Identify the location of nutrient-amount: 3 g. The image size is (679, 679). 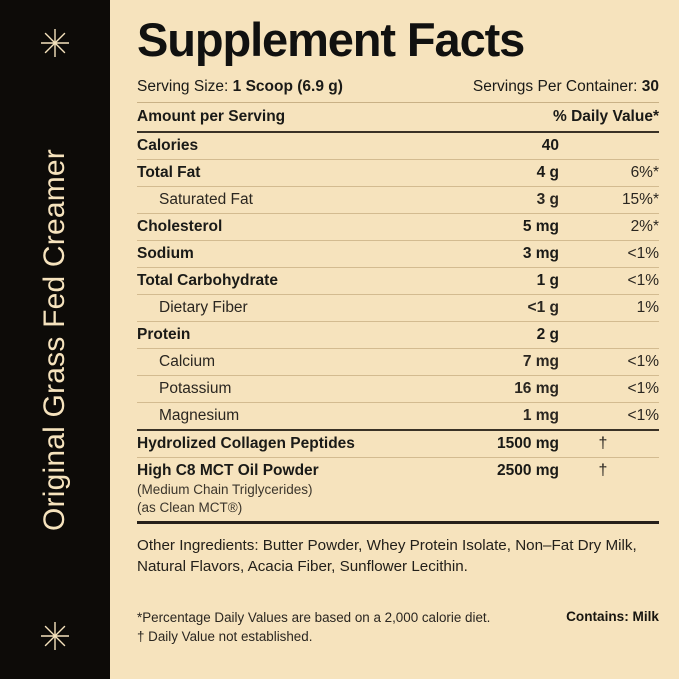
(498, 199).